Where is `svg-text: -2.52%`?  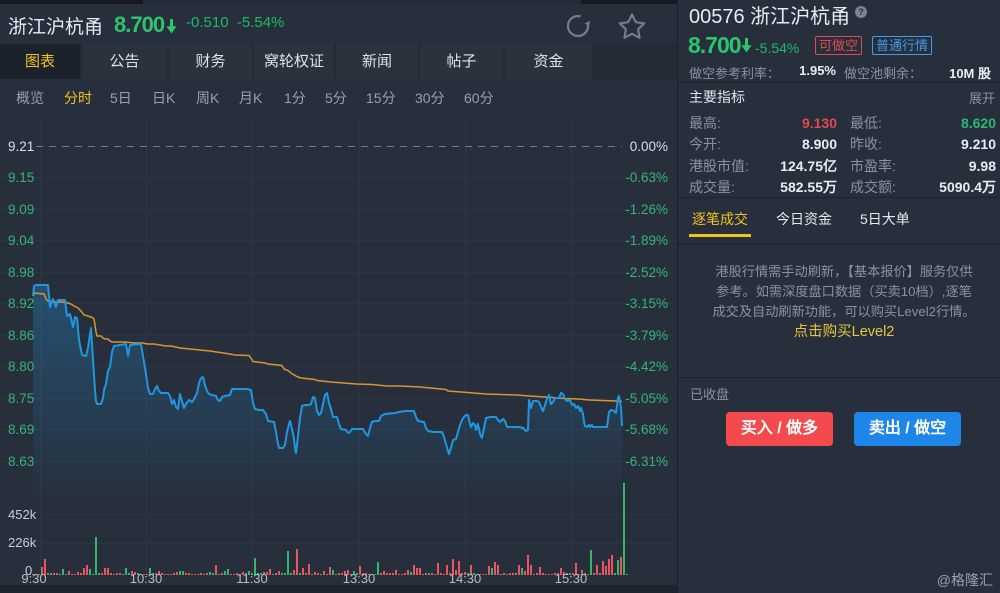
svg-text: -2.52% is located at coordinates (646, 272).